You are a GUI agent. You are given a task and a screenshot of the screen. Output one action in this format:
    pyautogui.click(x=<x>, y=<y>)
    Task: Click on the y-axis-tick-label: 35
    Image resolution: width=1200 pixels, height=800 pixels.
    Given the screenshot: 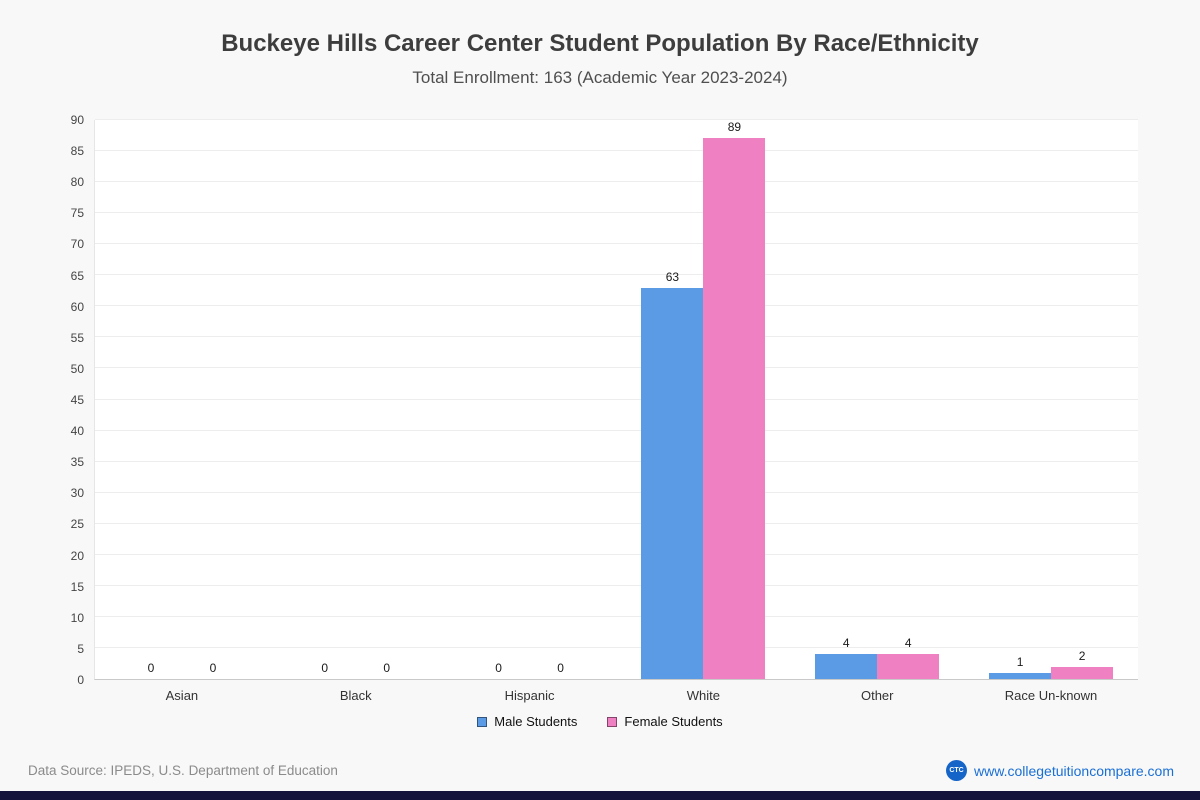 What is the action you would take?
    pyautogui.click(x=77, y=462)
    